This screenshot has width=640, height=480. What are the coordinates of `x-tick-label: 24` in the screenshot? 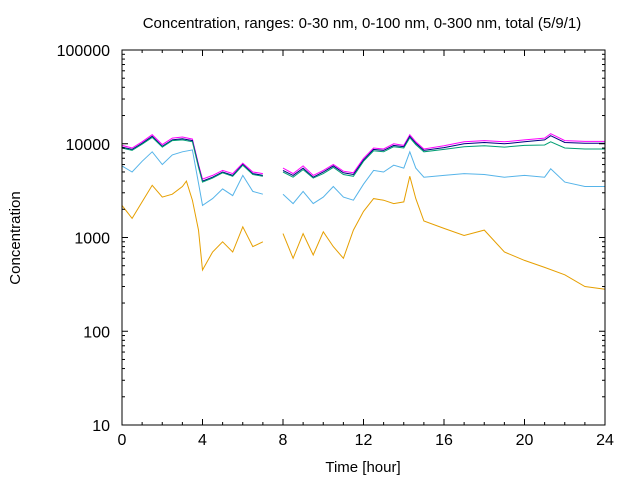 It's located at (605, 440).